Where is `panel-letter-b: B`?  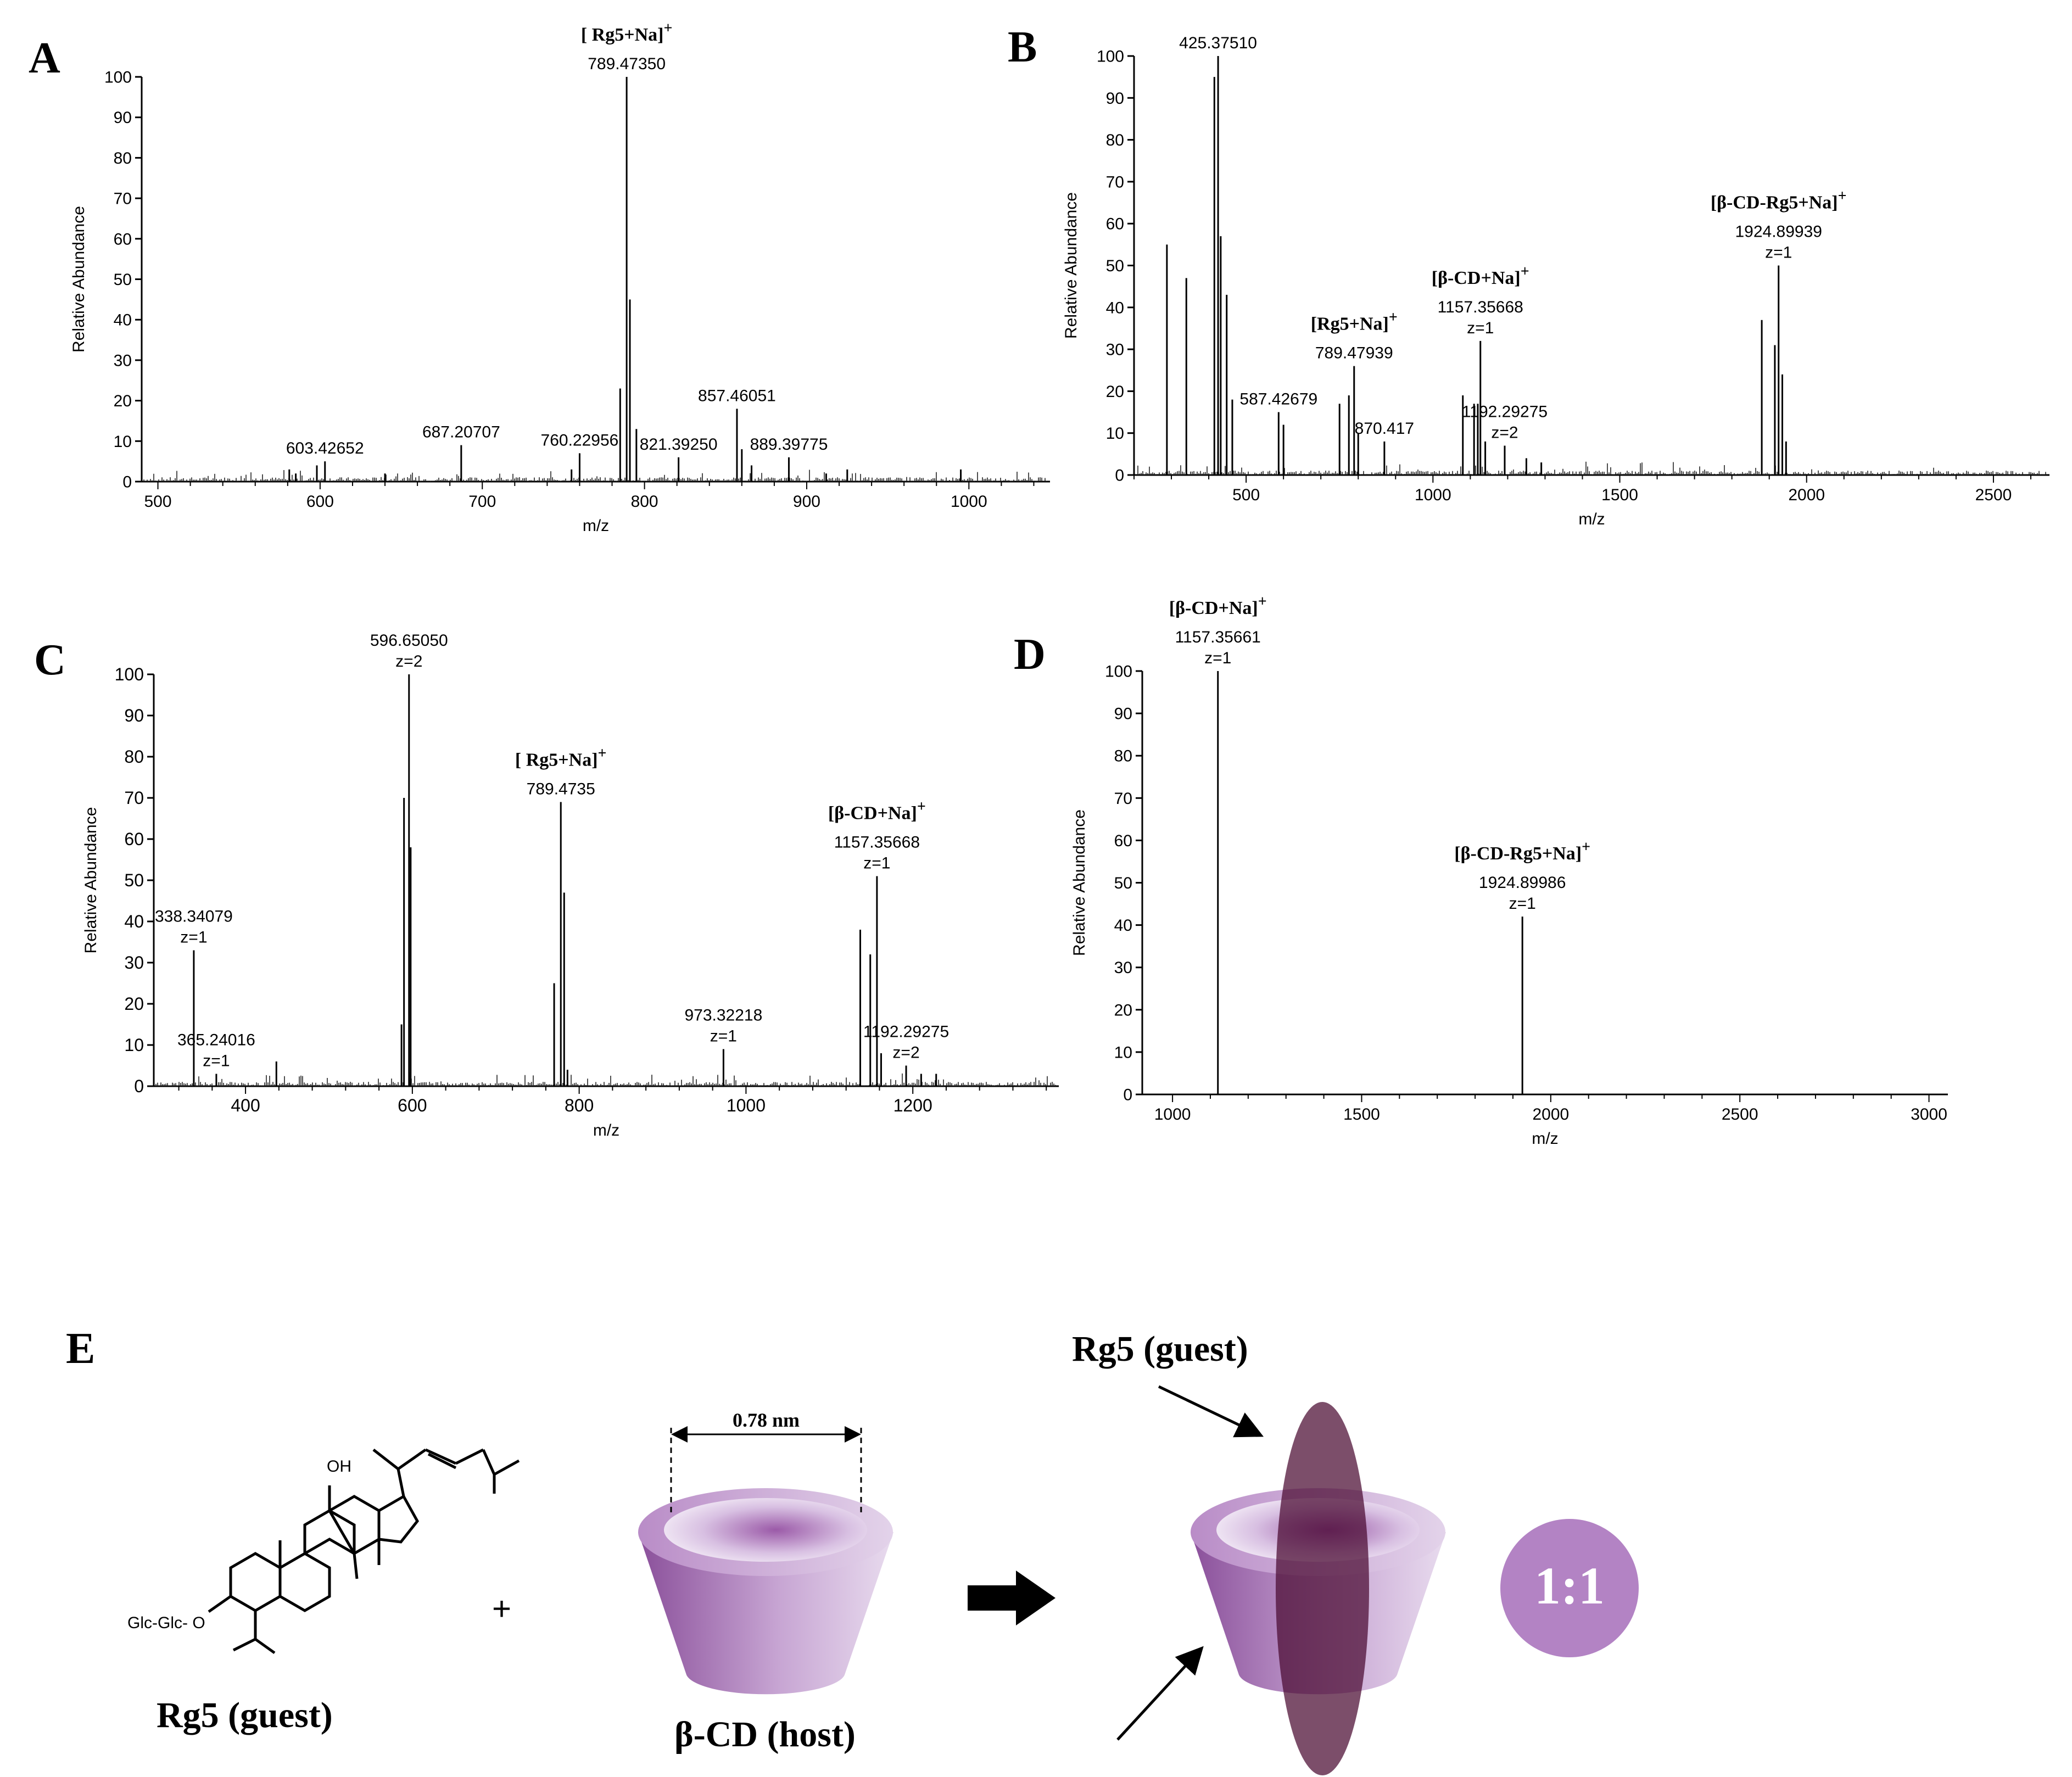 panel-letter-b: B is located at coordinates (1023, 47).